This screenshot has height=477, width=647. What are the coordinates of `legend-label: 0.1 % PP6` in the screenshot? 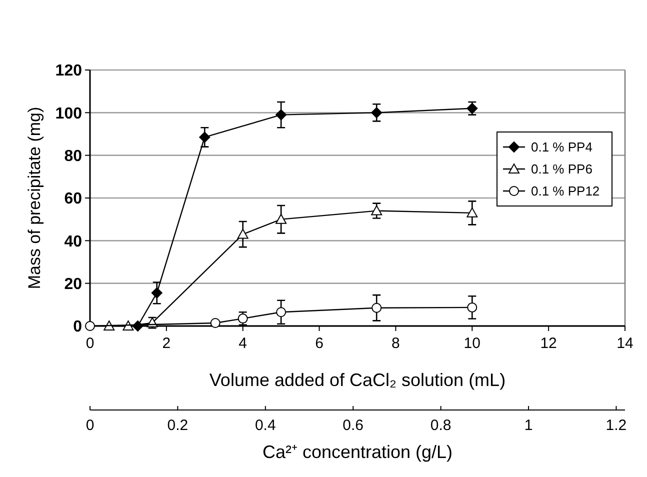 It's located at (561, 169).